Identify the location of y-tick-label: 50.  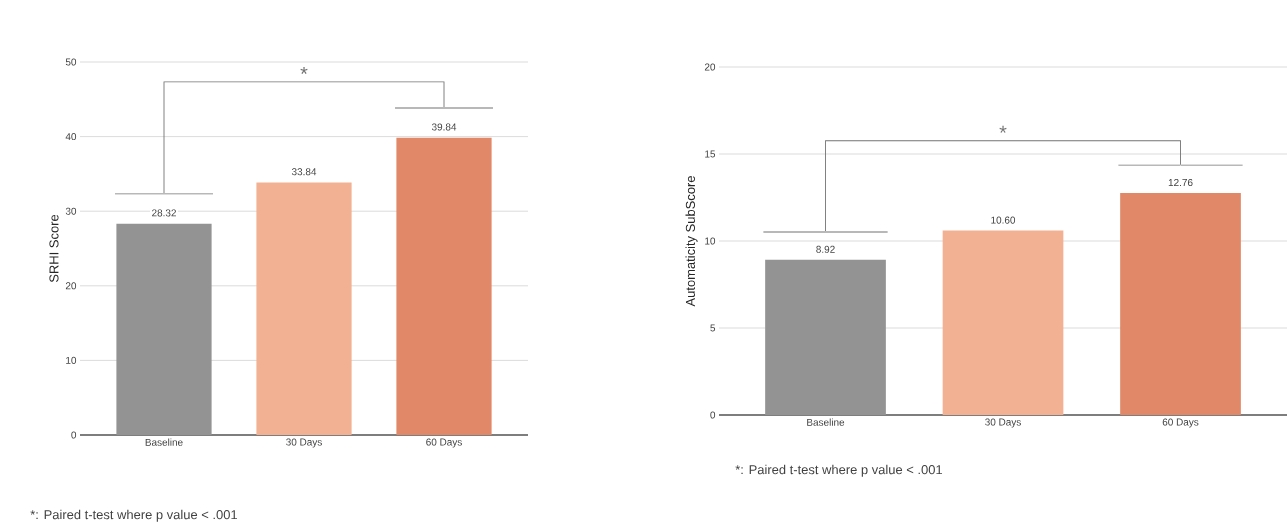
(71, 62).